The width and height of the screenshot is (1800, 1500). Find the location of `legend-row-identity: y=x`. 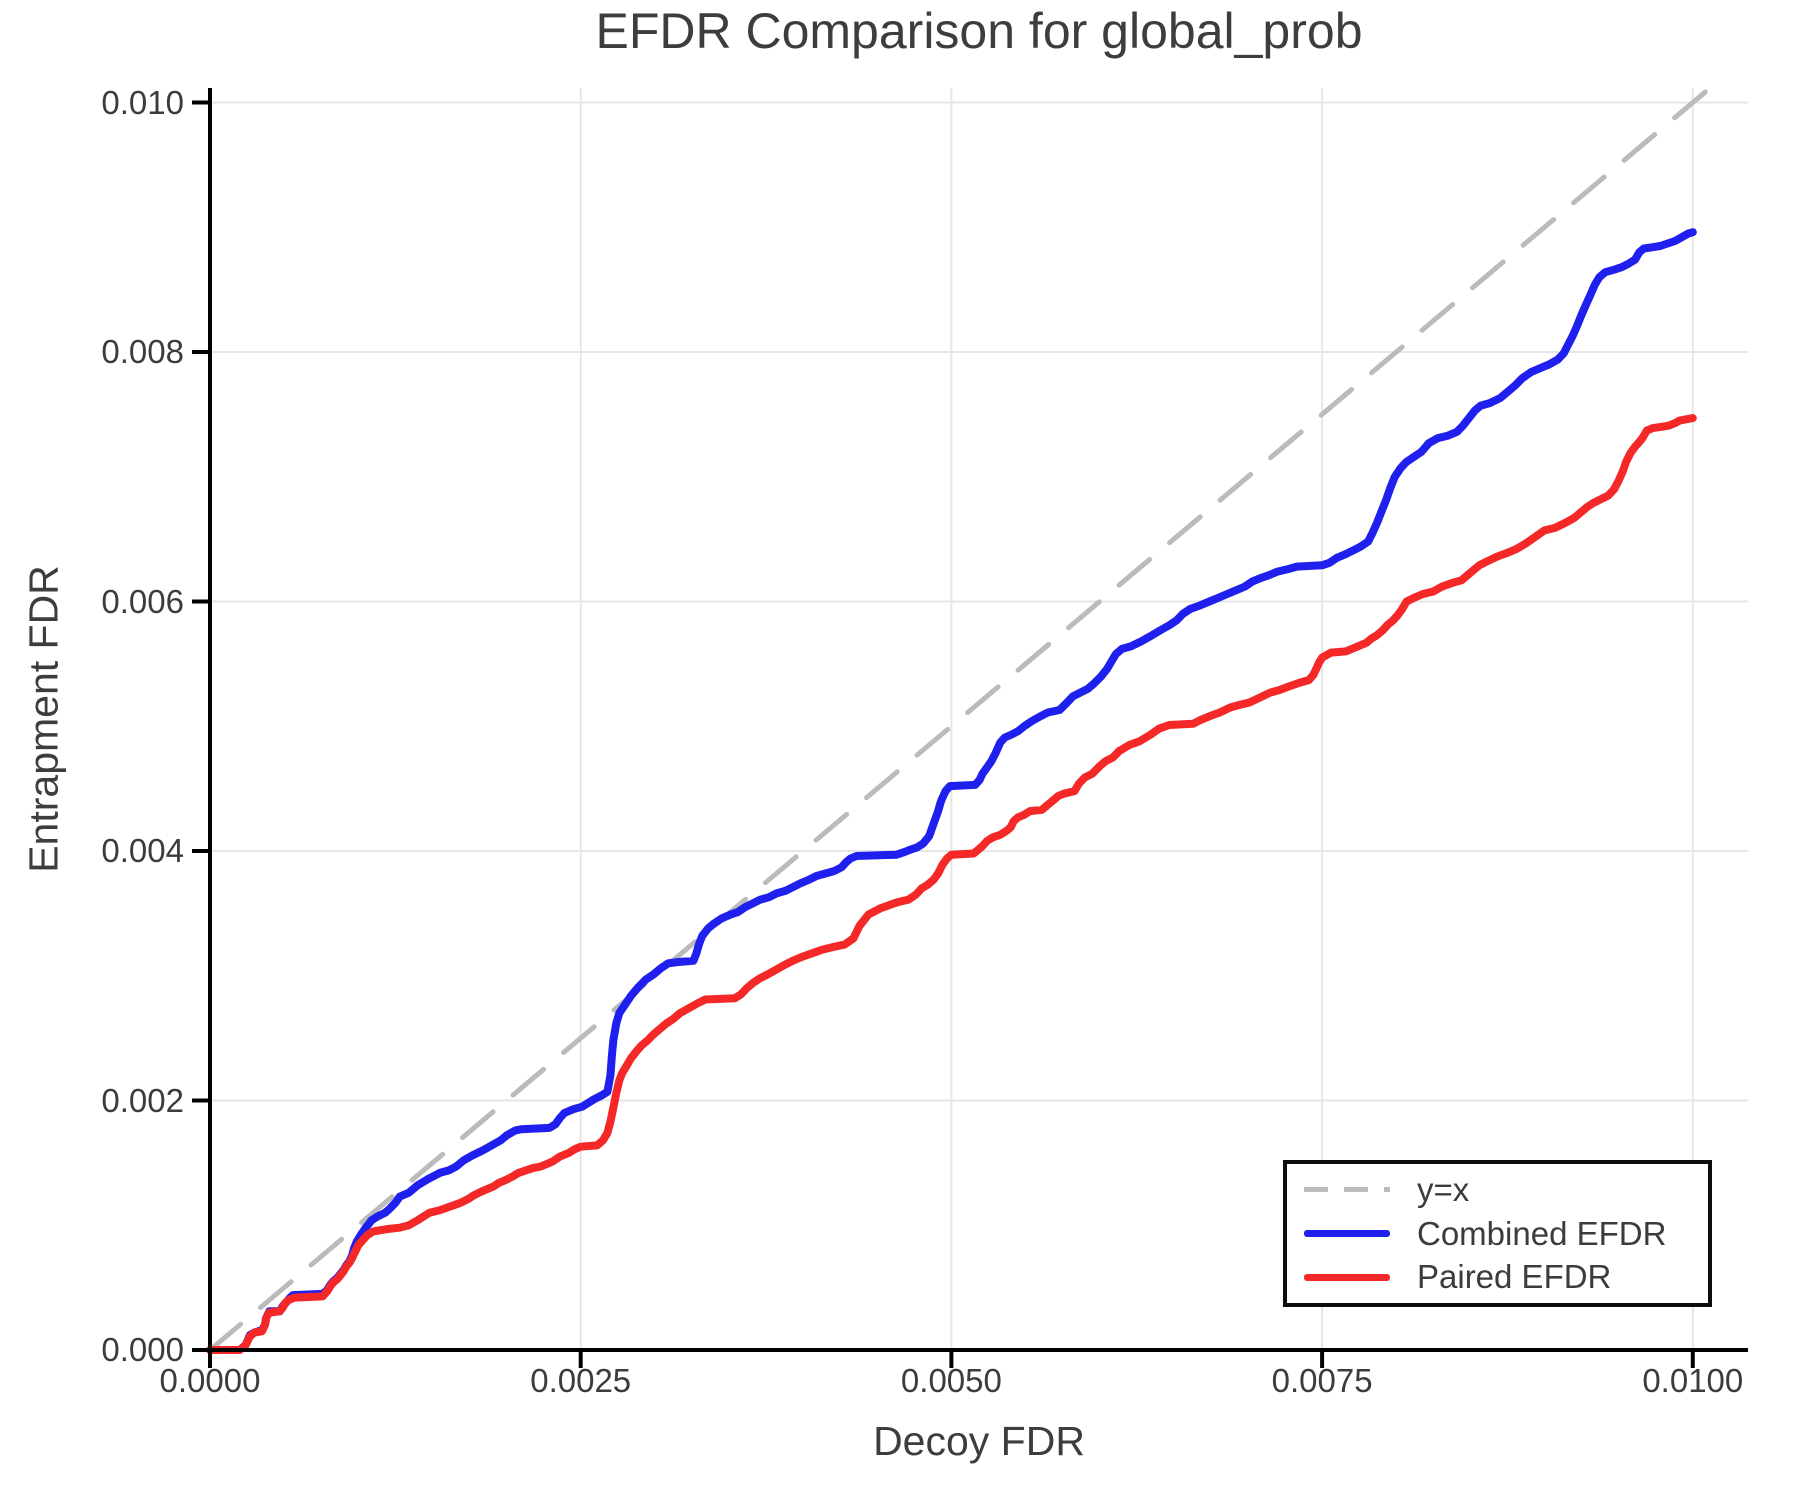

legend-row-identity: y=x is located at coordinates (1497, 1189).